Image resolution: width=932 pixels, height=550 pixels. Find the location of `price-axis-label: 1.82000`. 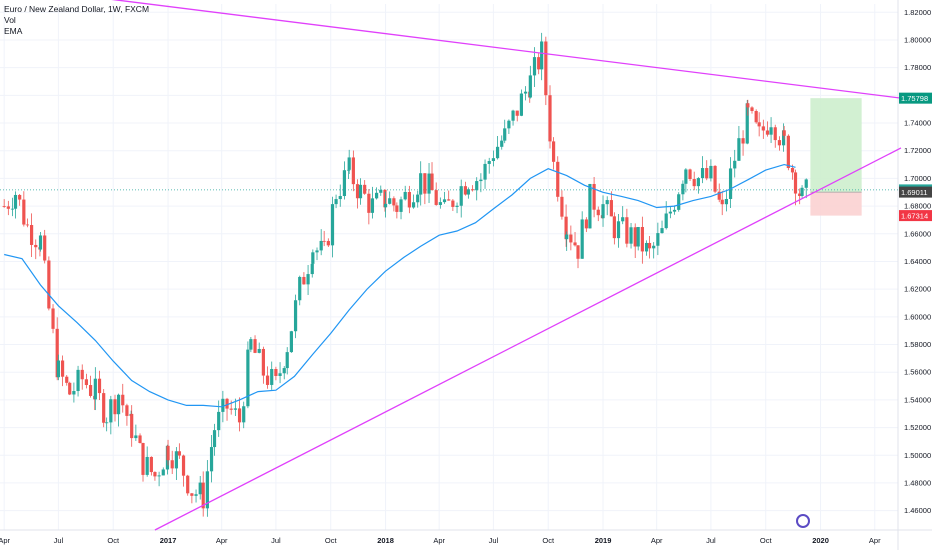

price-axis-label: 1.82000 is located at coordinates (917, 12).